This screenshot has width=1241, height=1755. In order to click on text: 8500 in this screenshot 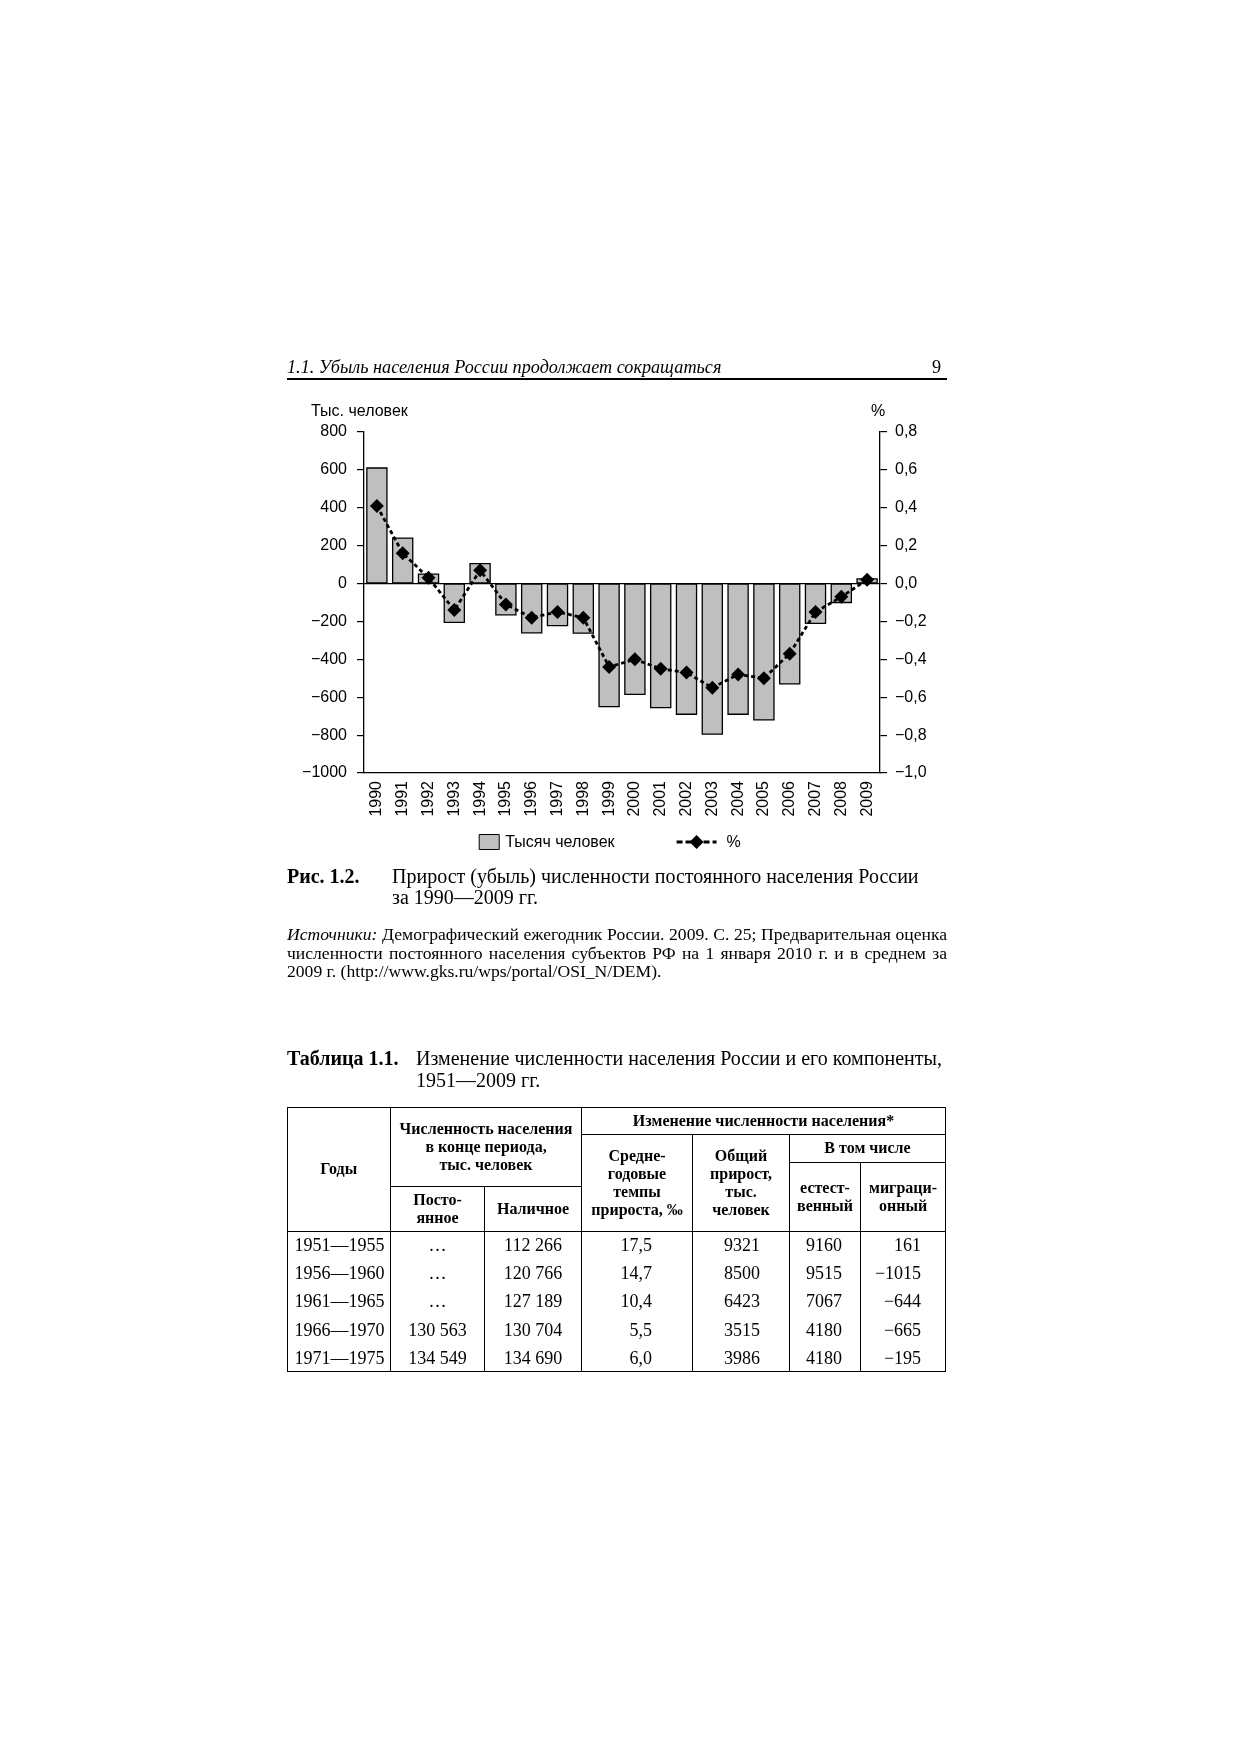, I will do `click(741, 1273)`.